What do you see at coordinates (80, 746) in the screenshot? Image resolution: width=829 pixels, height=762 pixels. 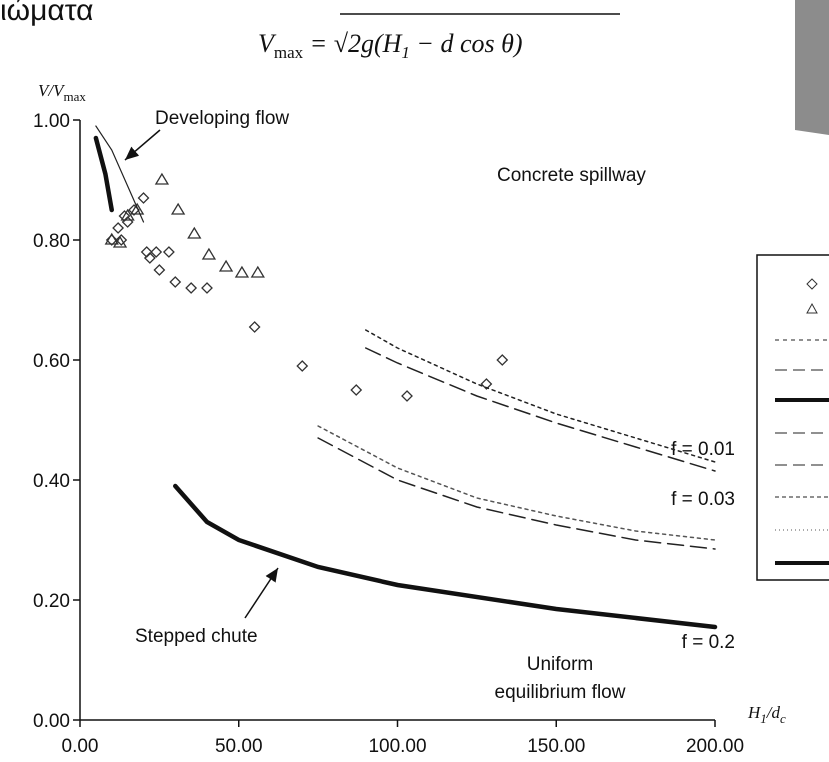 I see `x-tick-label: 0.00` at bounding box center [80, 746].